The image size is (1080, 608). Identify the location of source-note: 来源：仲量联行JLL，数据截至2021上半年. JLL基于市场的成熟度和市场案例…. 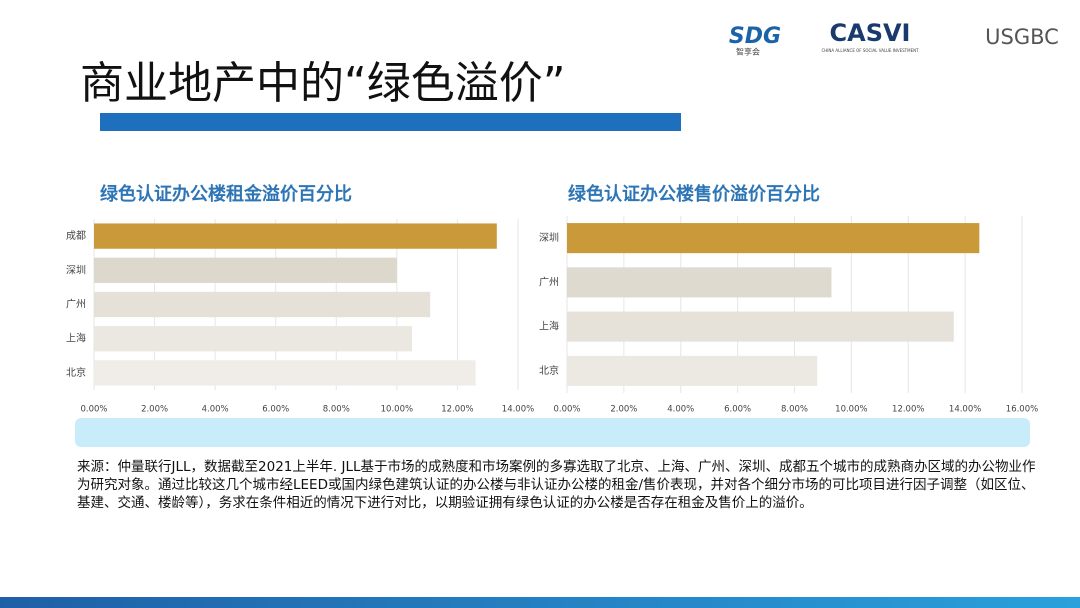
(556, 485).